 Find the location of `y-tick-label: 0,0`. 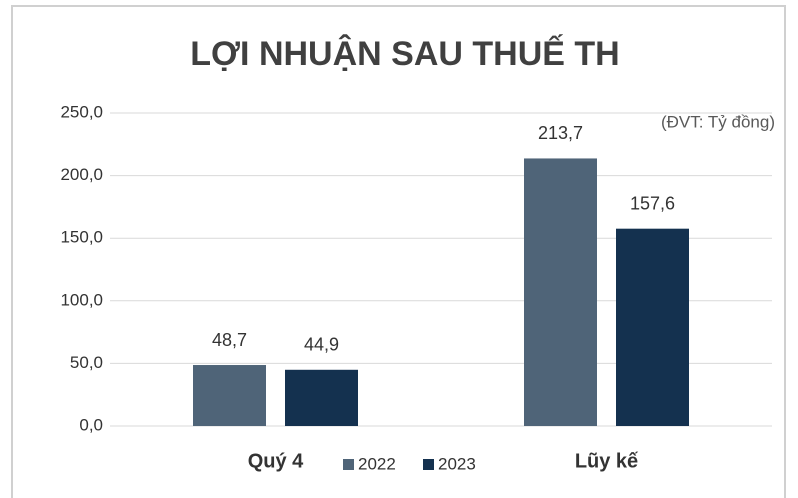

y-tick-label: 0,0 is located at coordinates (91, 424).